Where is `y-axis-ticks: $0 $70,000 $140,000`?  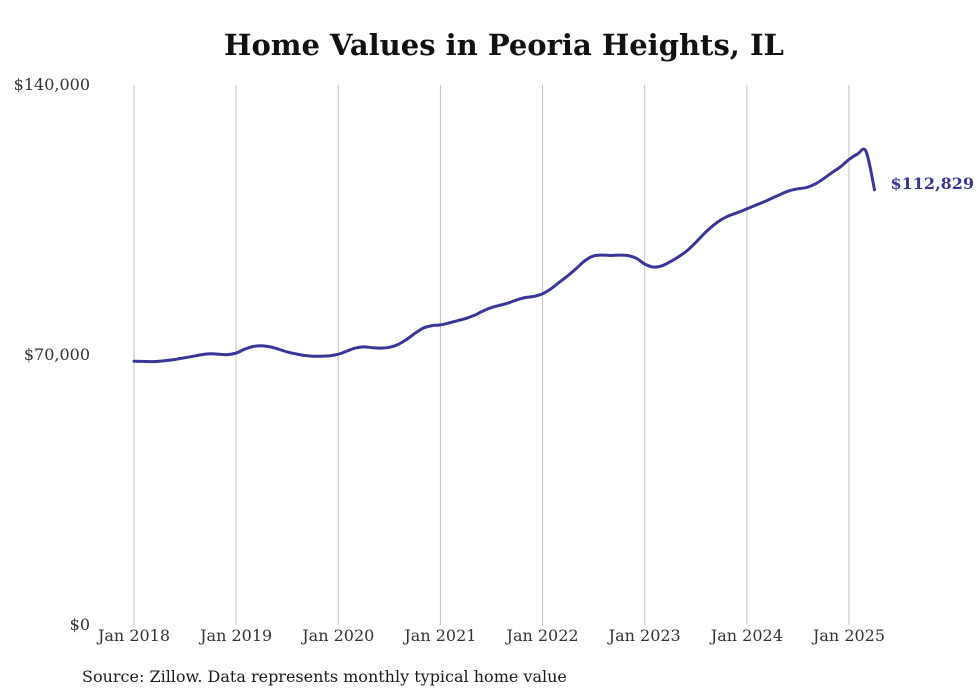
y-axis-ticks: $0 $70,000 $140,000 is located at coordinates (52, 354).